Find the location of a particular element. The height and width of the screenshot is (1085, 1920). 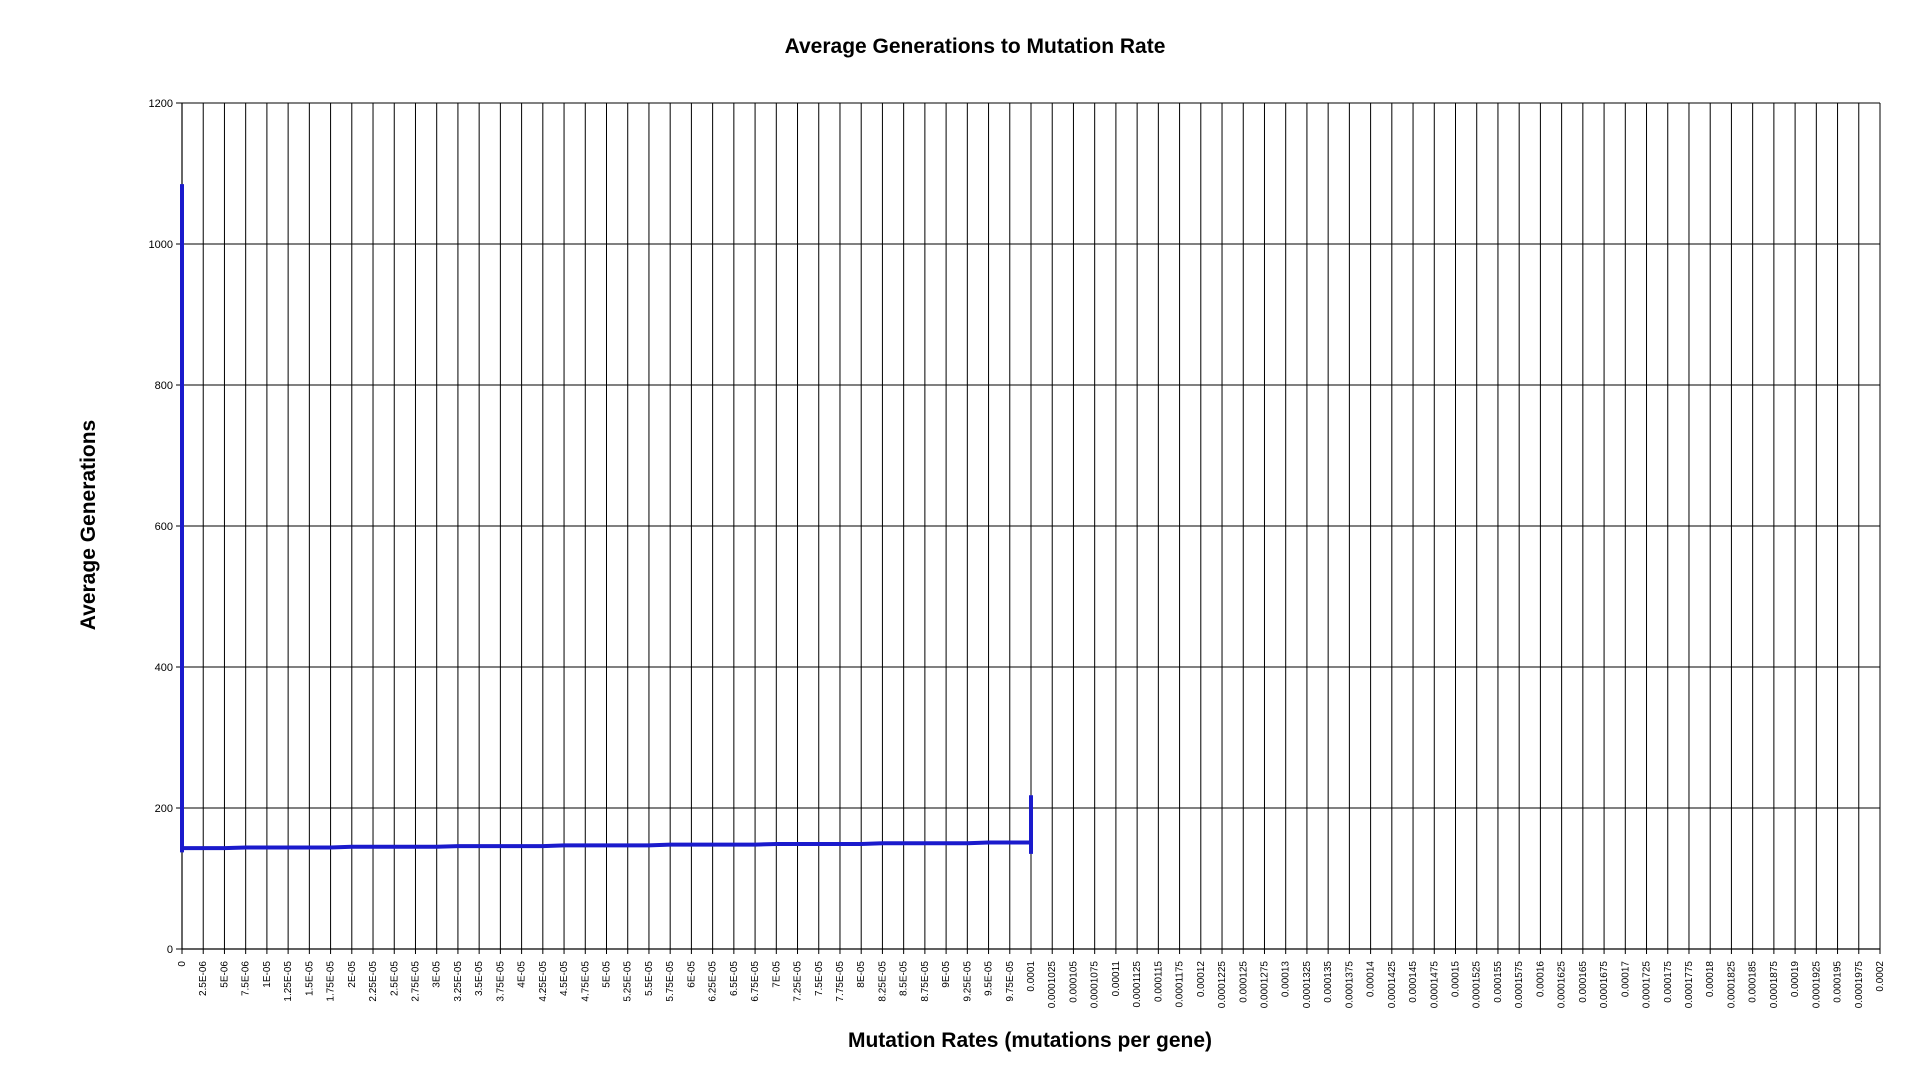

x-tick-label: 0.000185 is located at coordinates (1753, 982).